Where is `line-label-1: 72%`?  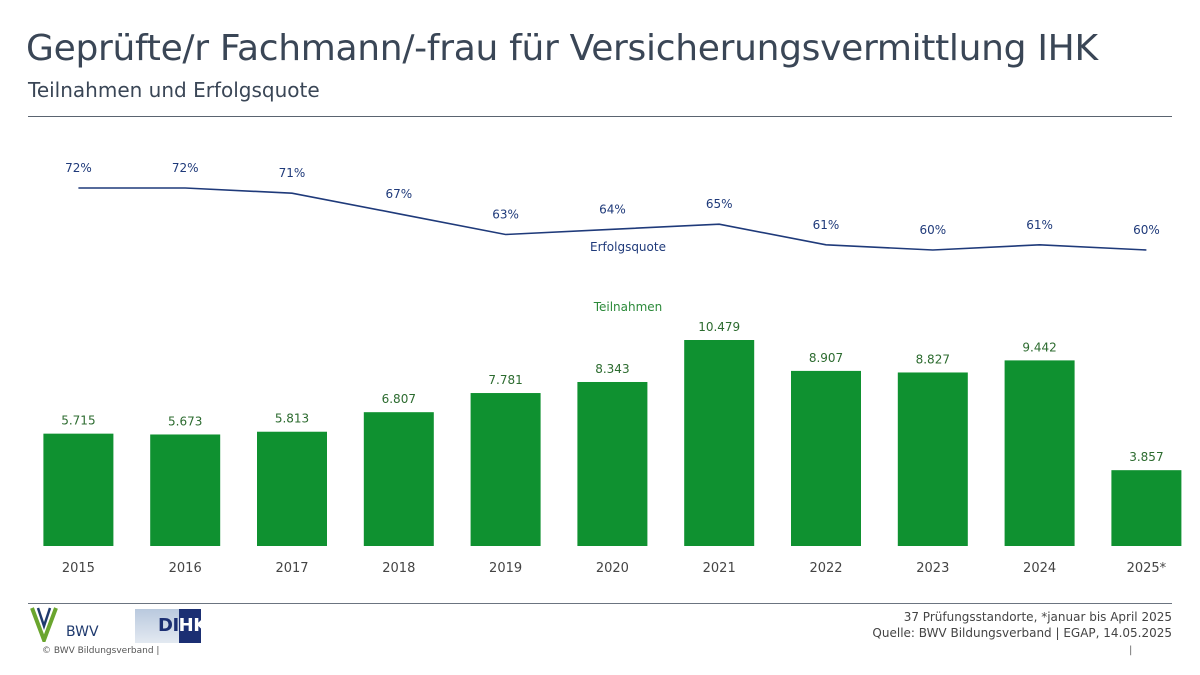
line-label-1: 72% is located at coordinates (185, 168).